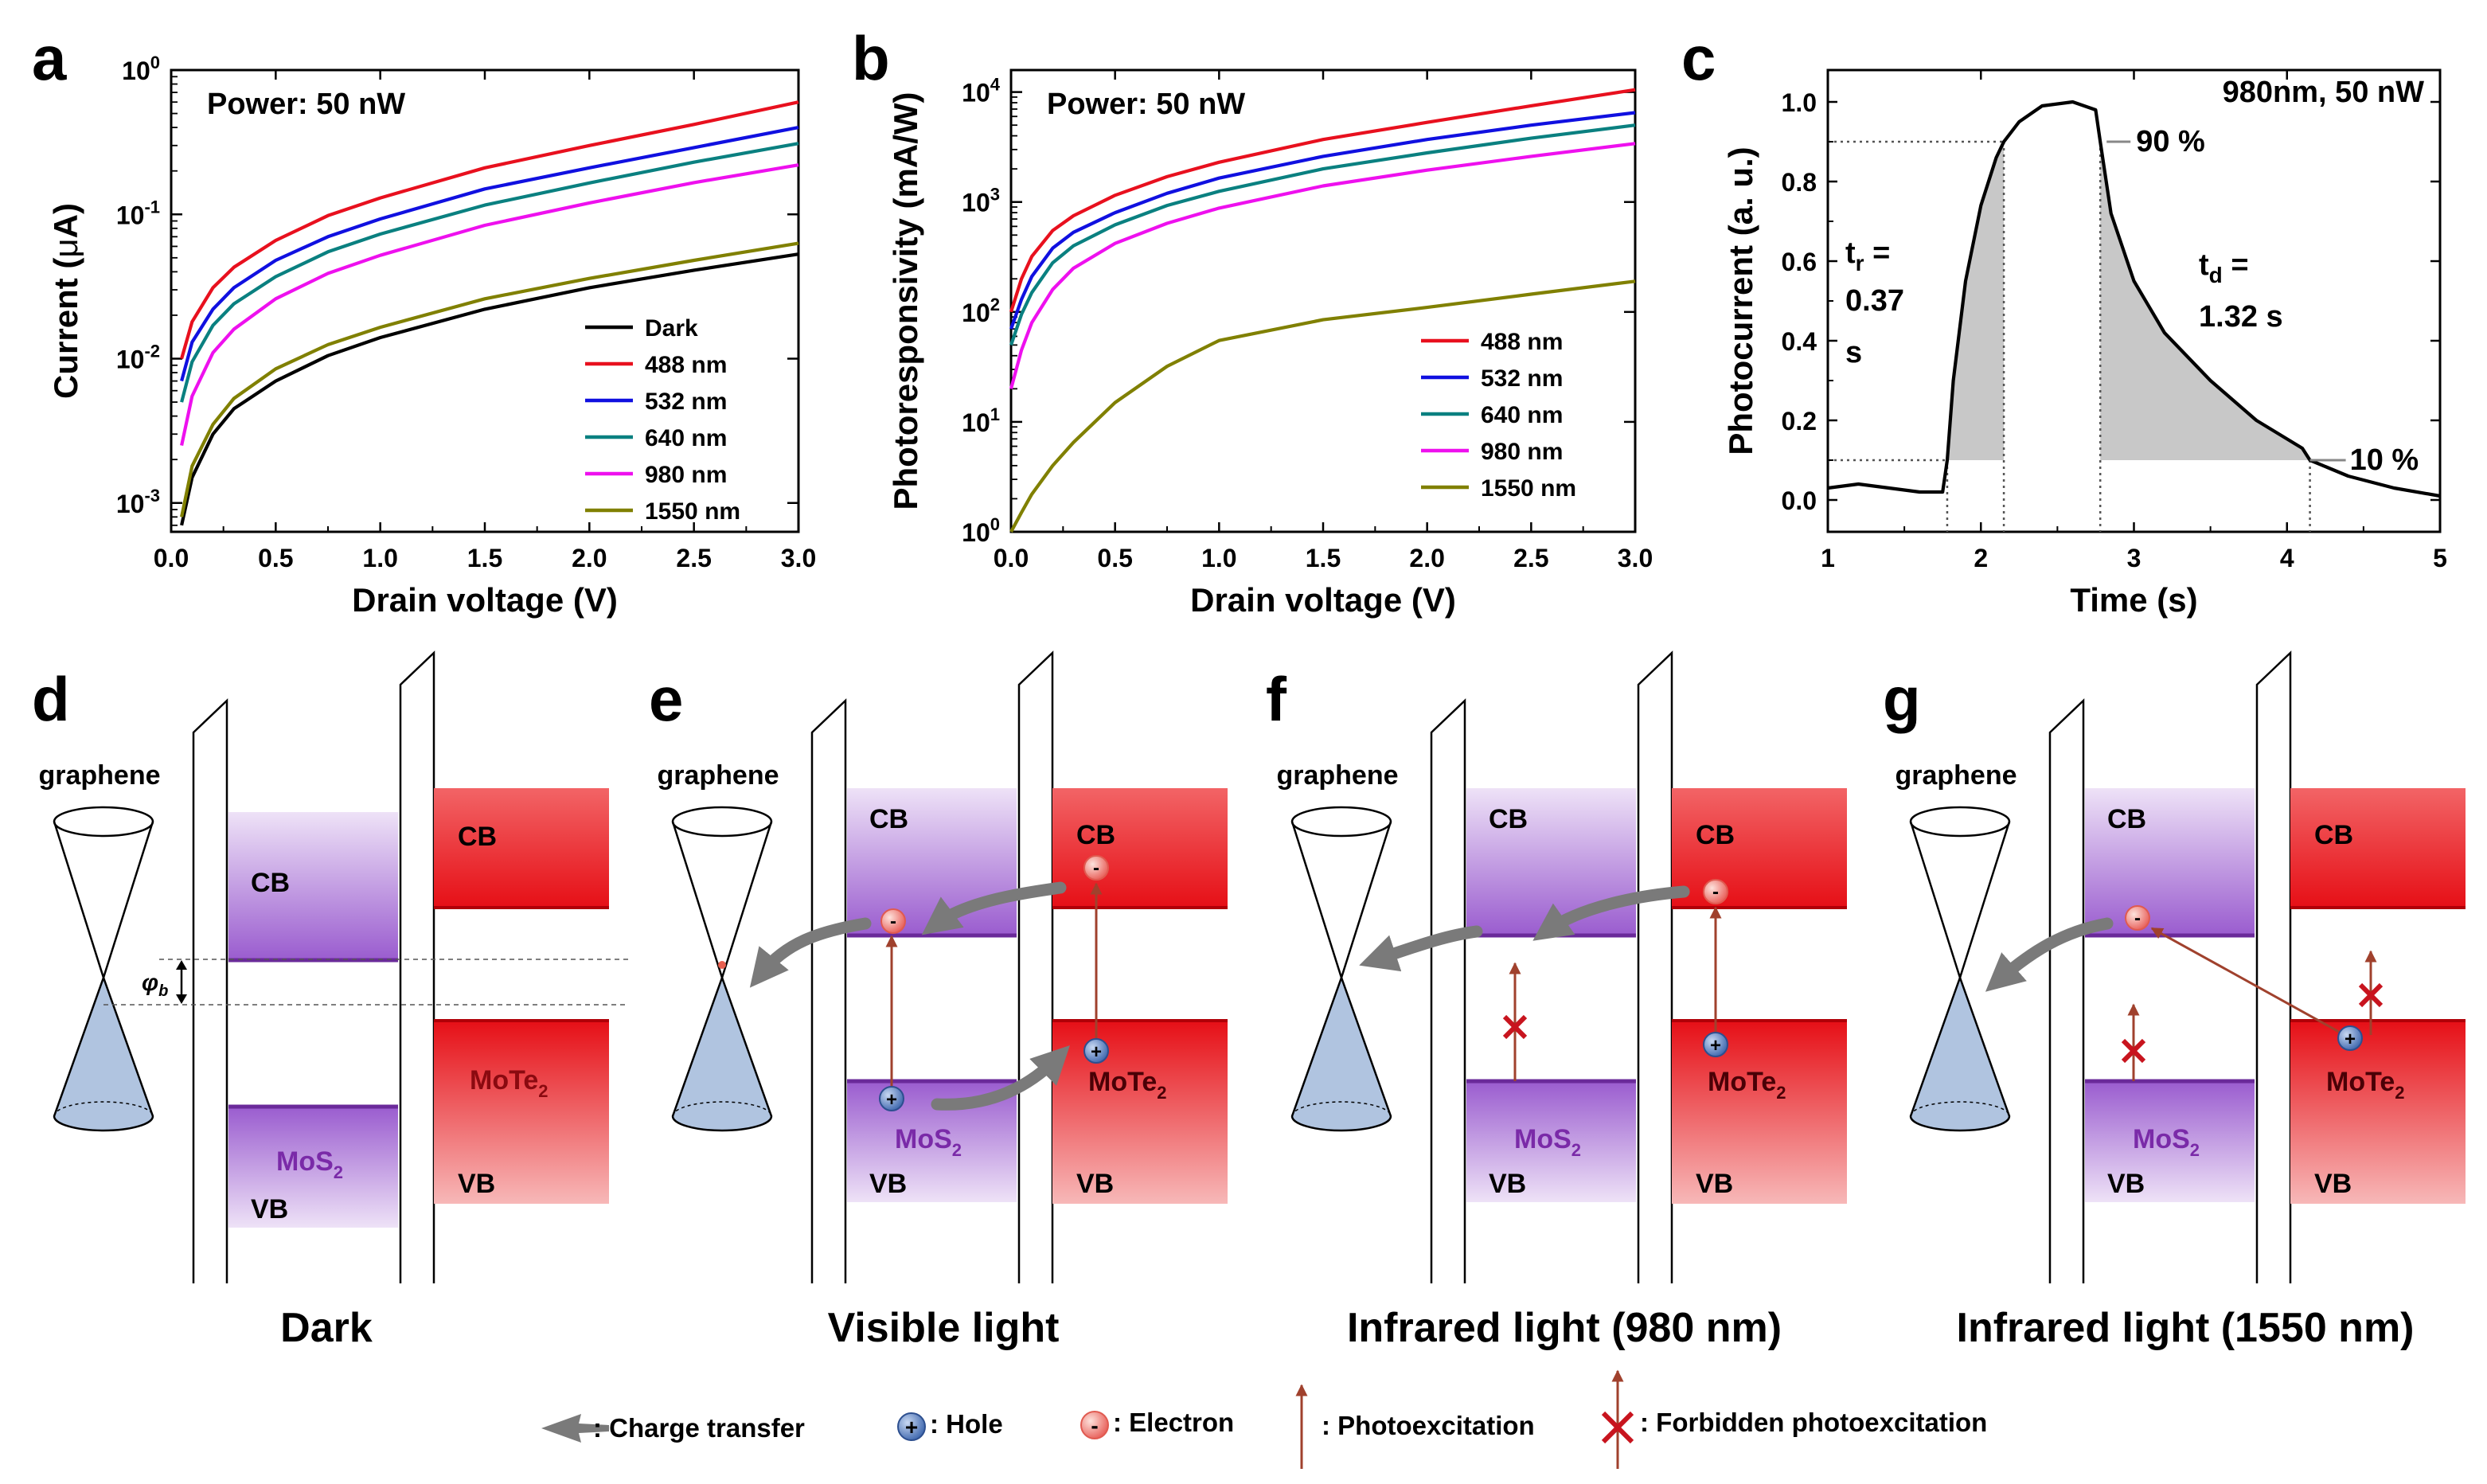 Image resolution: width=2487 pixels, height=1484 pixels. I want to click on caption-visible: Visible light, so click(944, 1328).